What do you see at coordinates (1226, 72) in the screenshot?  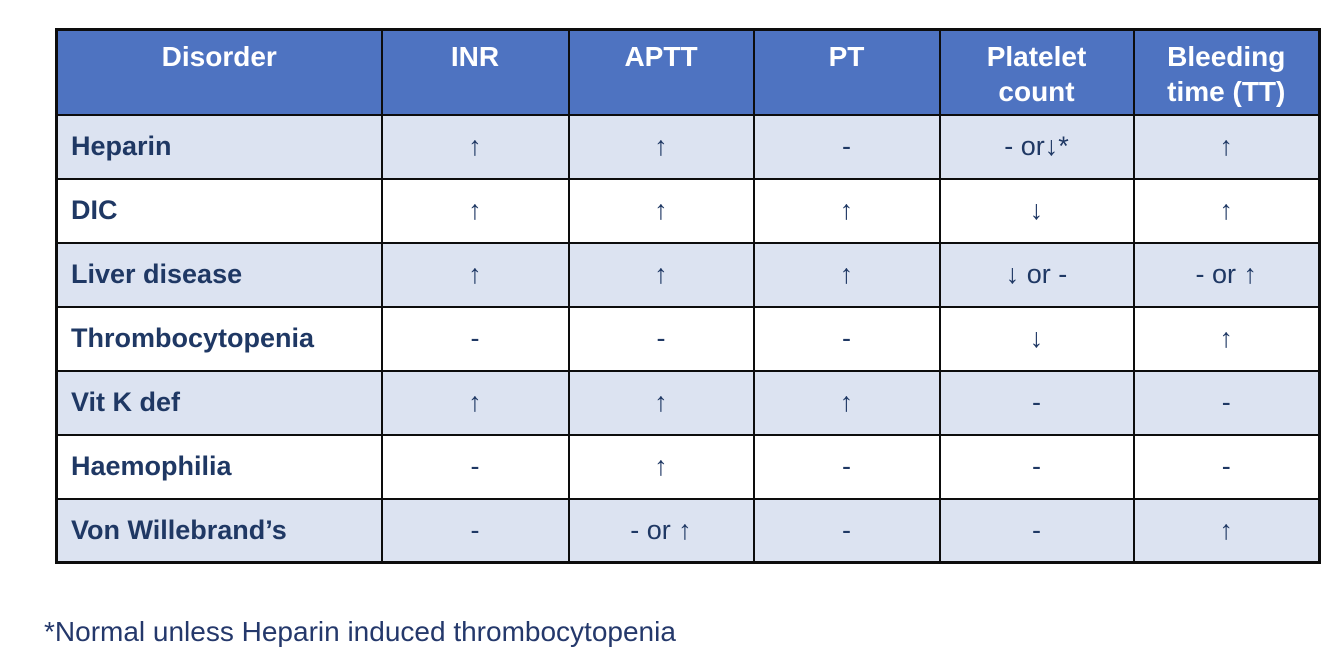 I see `col-header-bleeding-time: Bleeding time (TT)` at bounding box center [1226, 72].